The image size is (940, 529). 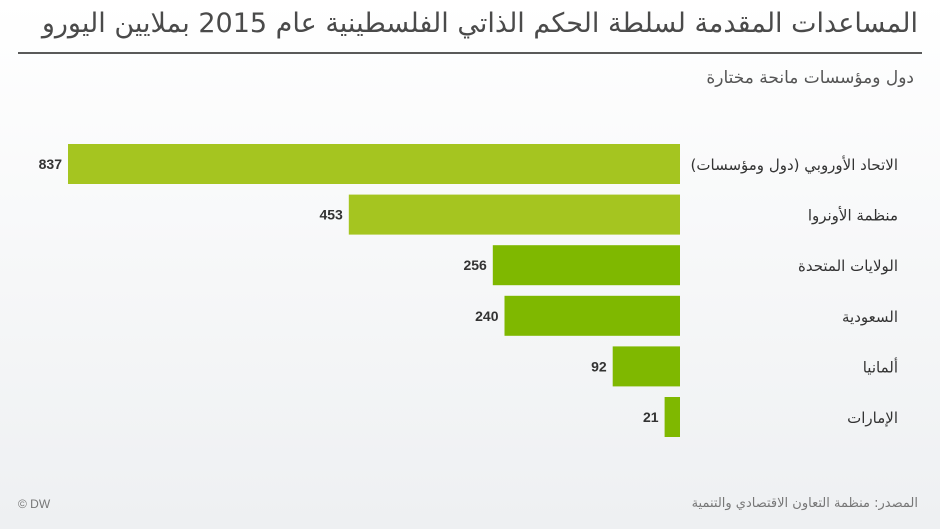 What do you see at coordinates (51, 164) in the screenshot?
I see `value-label-0: 837` at bounding box center [51, 164].